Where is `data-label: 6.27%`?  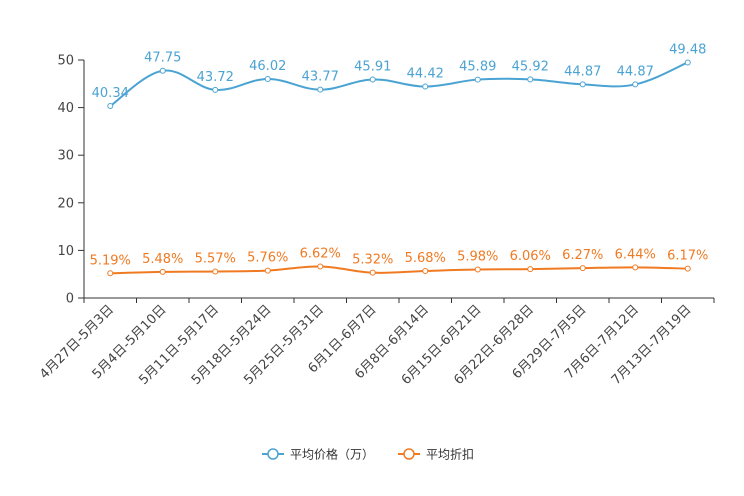 data-label: 6.27% is located at coordinates (582, 255).